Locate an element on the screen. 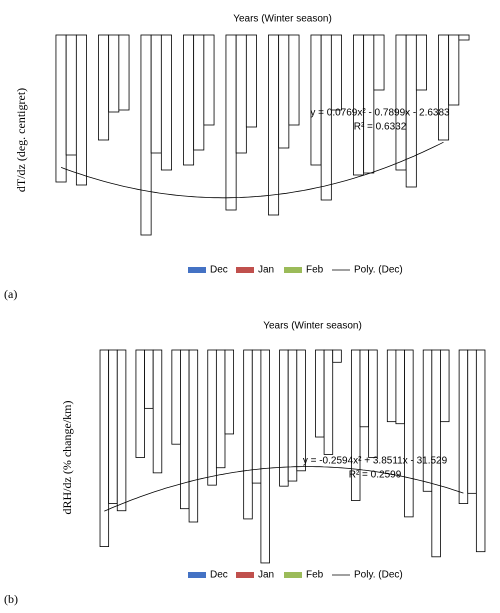 This screenshot has height=613, width=500. trend-r2: R² = 0.2599 is located at coordinates (375, 475).